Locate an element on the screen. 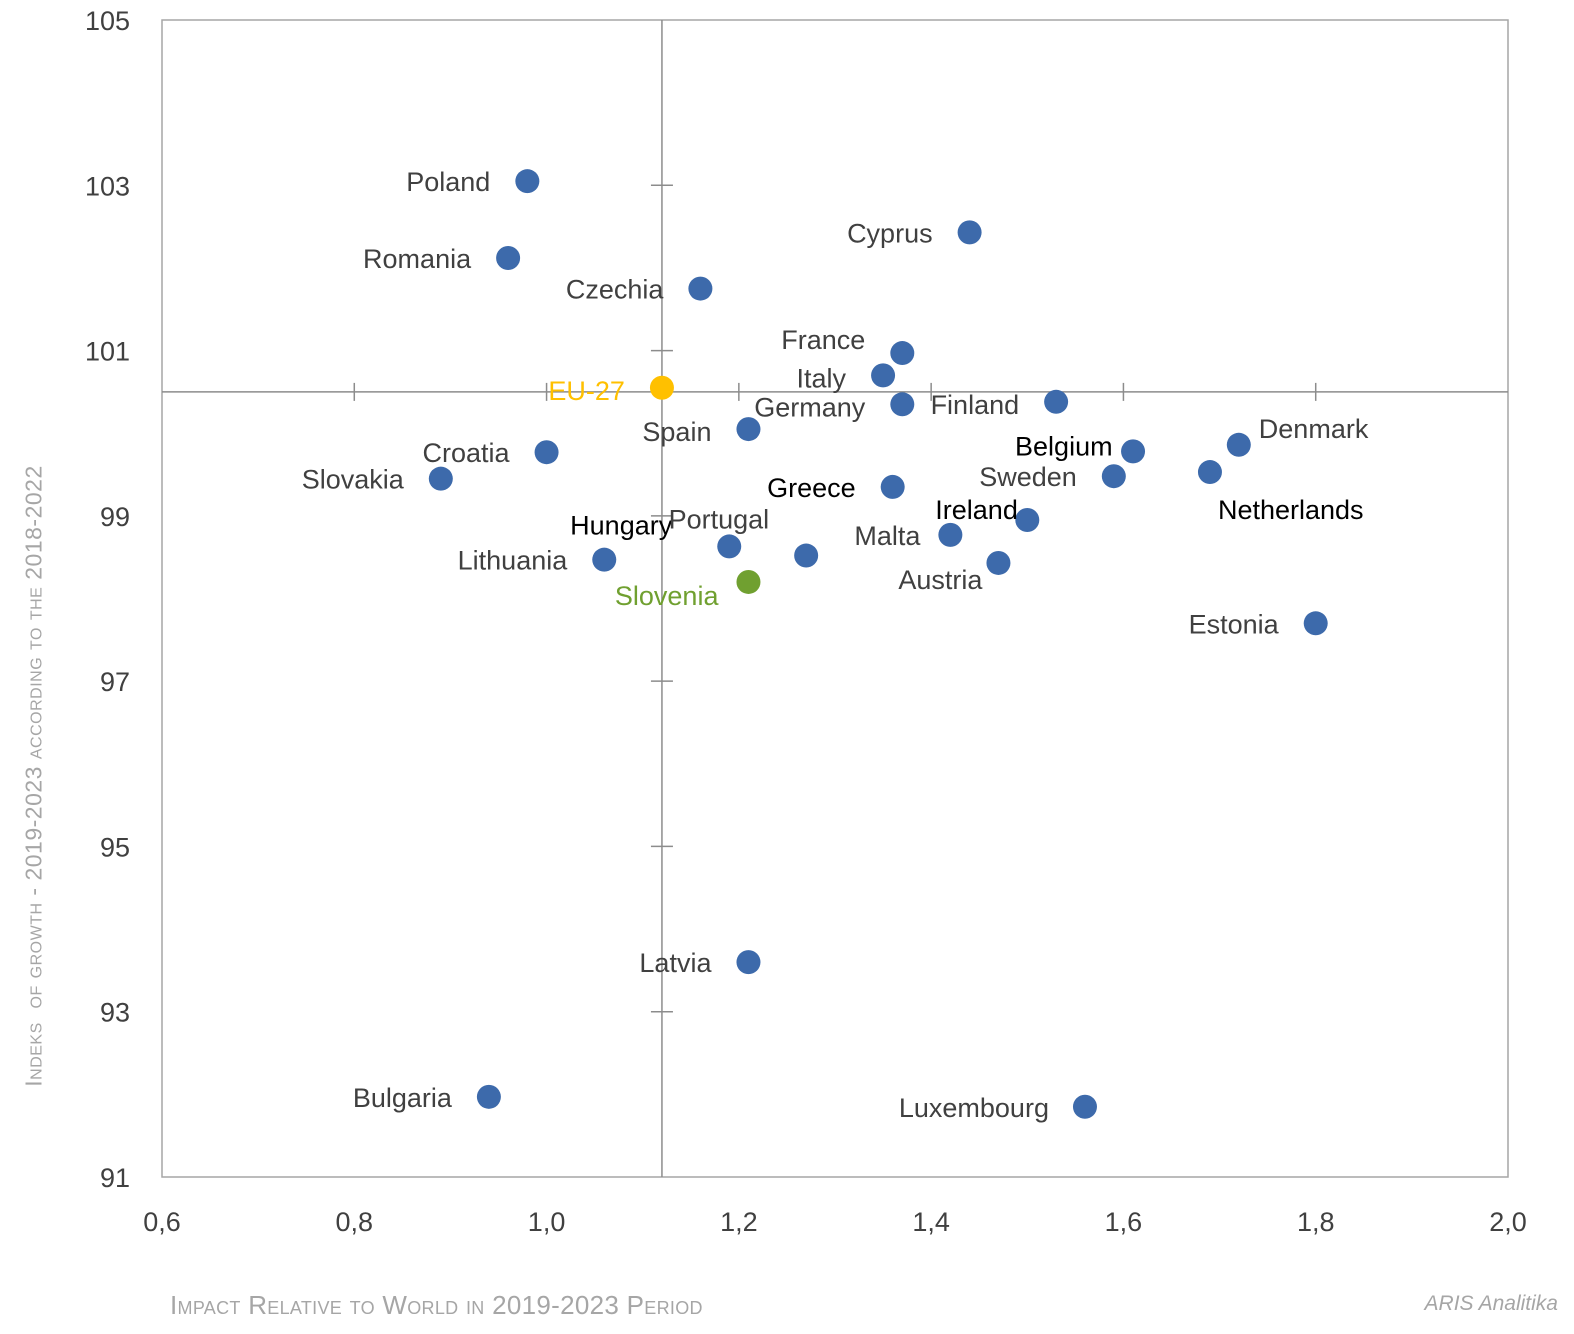 This screenshot has height=1334, width=1574. point-label-denmark: Denmark is located at coordinates (1314, 429).